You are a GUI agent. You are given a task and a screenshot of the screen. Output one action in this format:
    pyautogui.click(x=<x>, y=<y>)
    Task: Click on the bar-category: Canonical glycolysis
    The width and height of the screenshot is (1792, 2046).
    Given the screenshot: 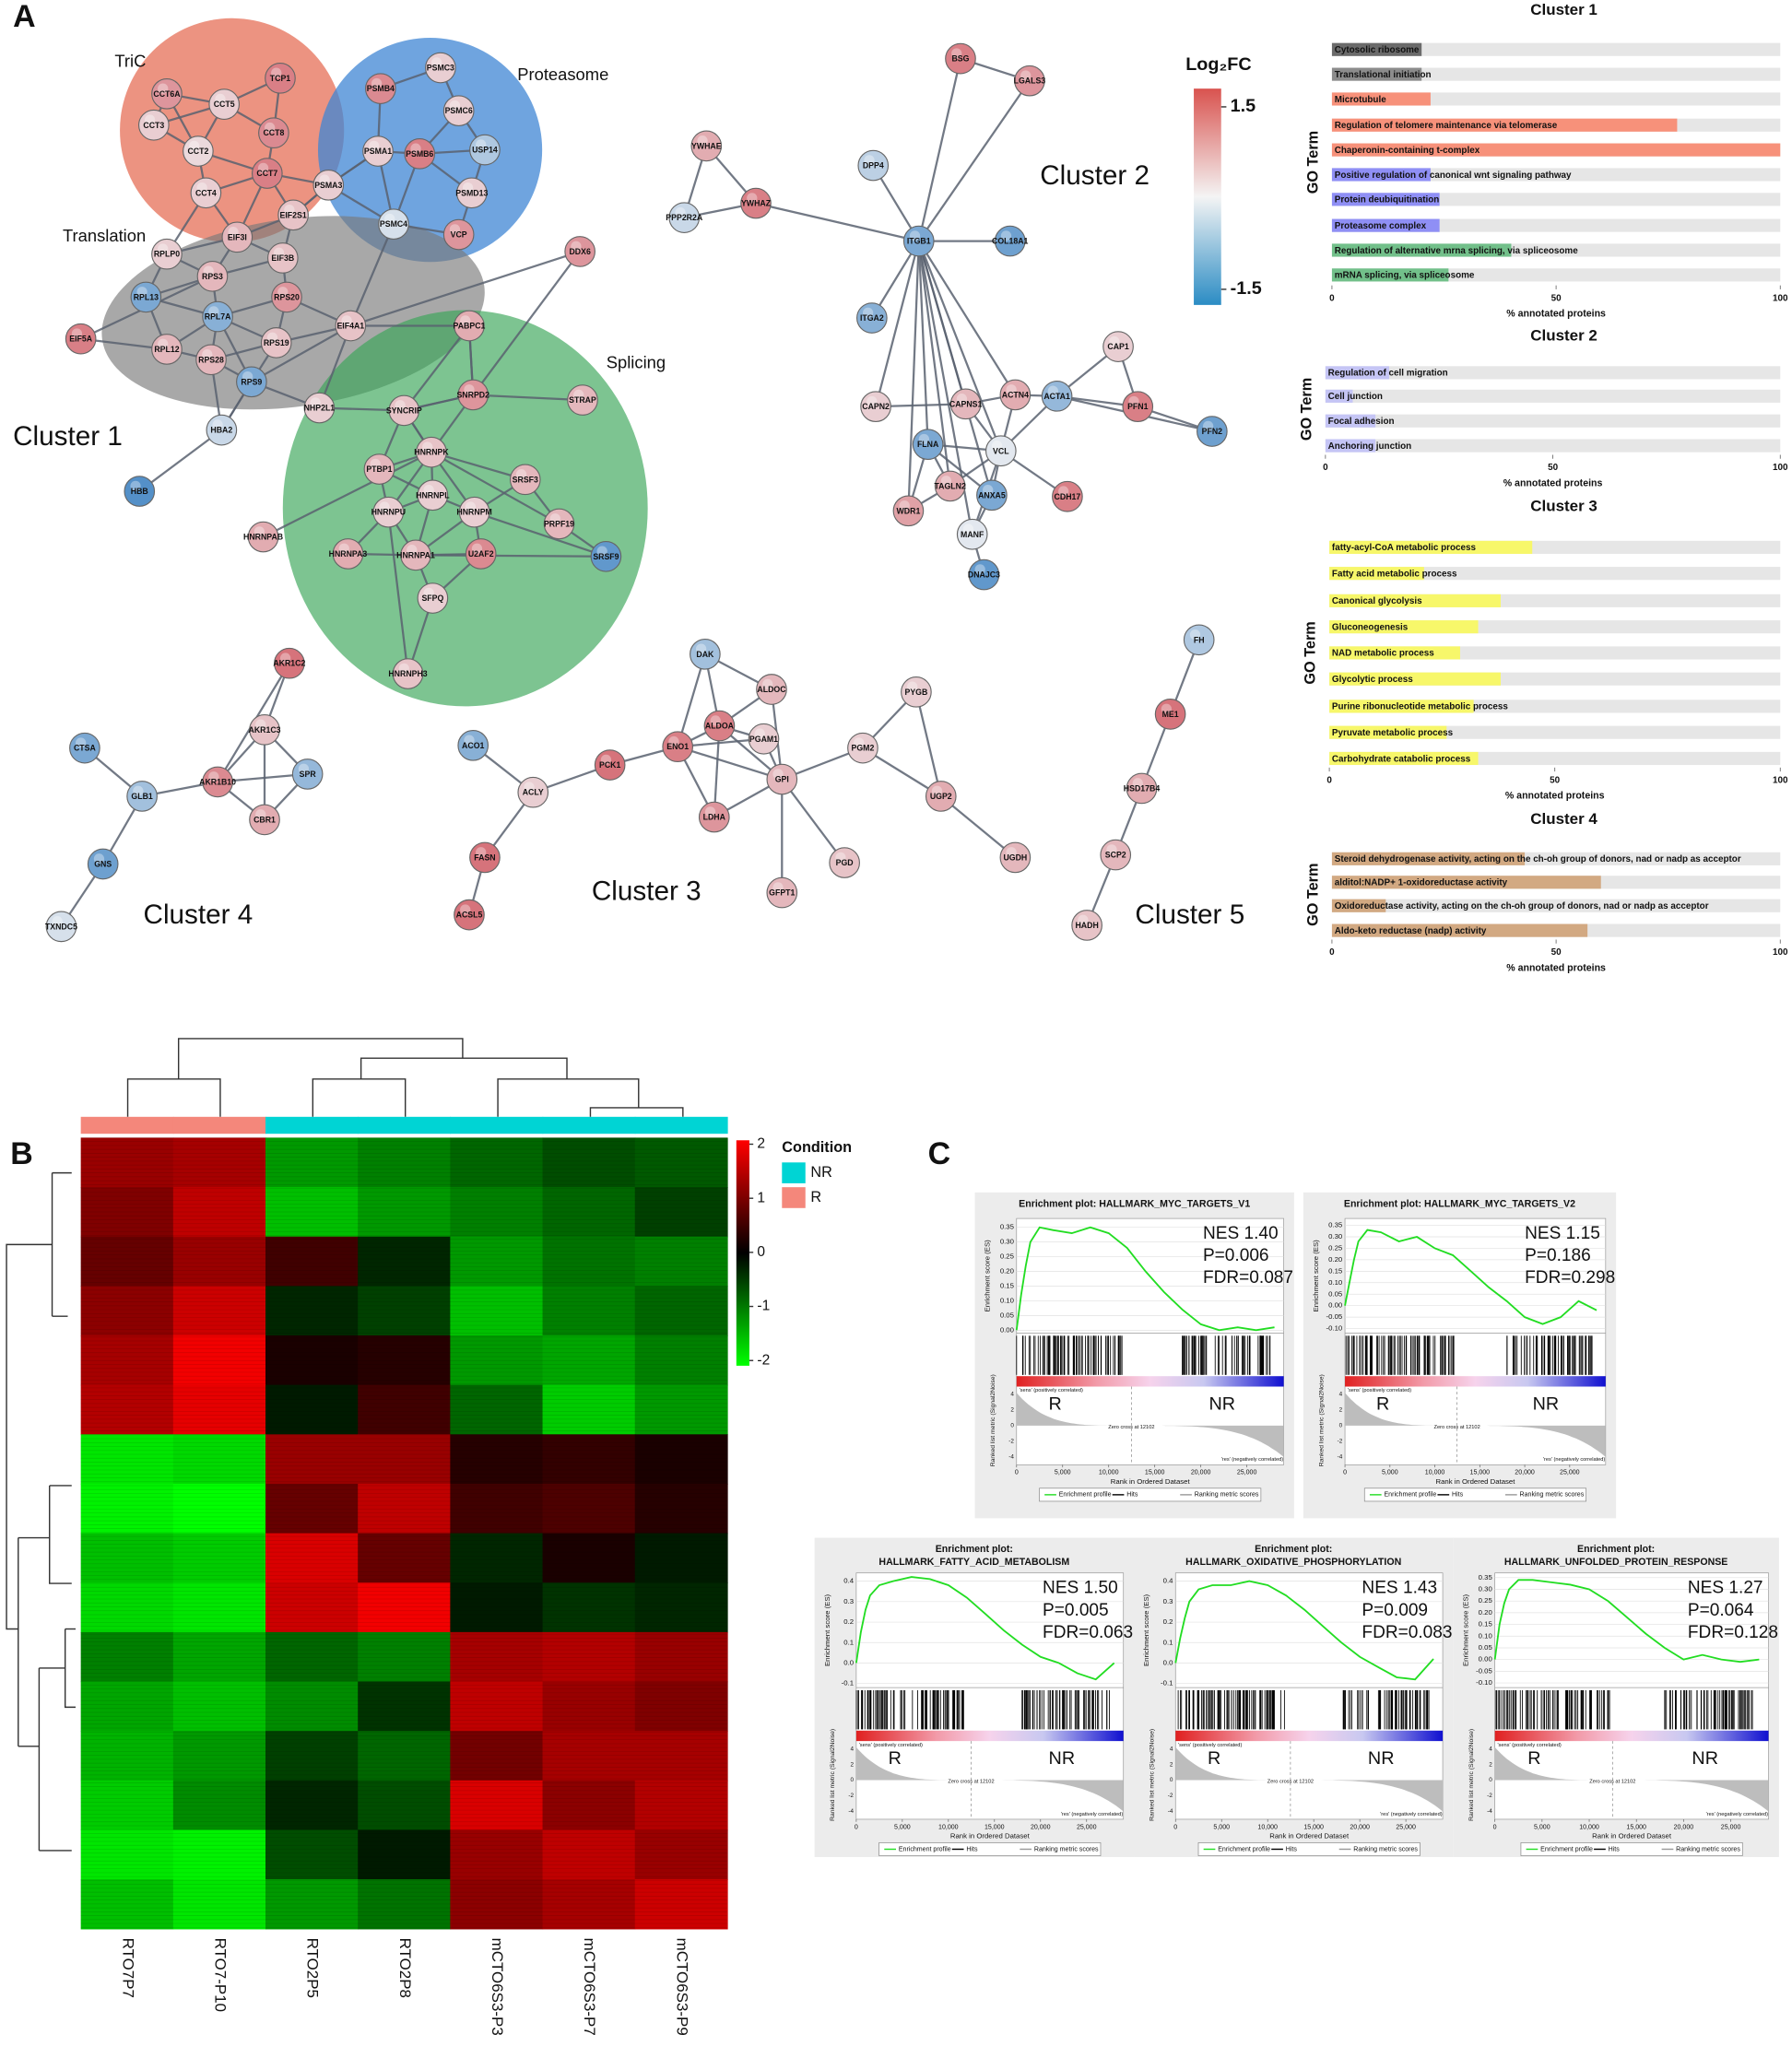 What is the action you would take?
    pyautogui.click(x=1377, y=601)
    